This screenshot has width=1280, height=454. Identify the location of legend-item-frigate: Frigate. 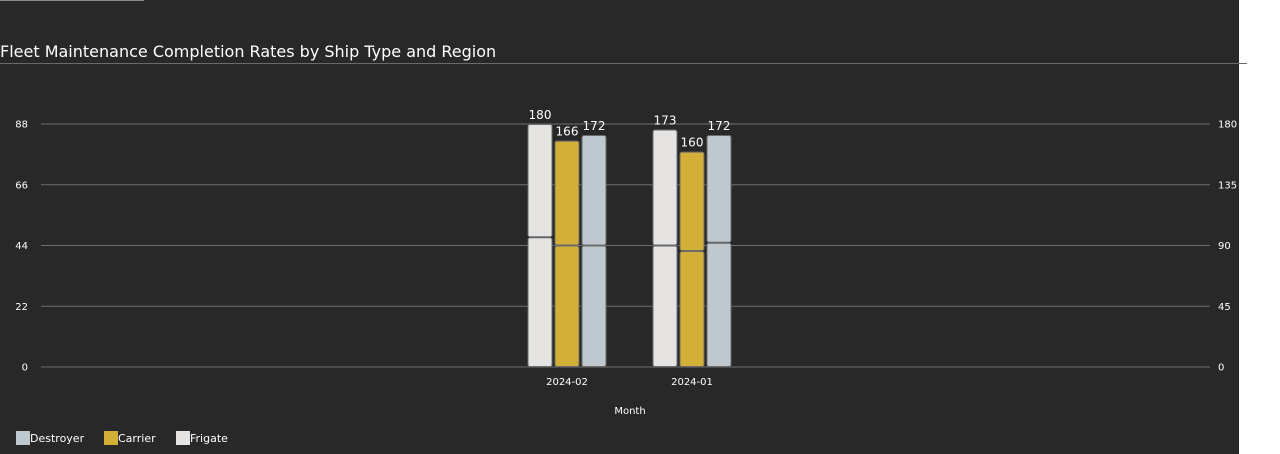
(202, 438).